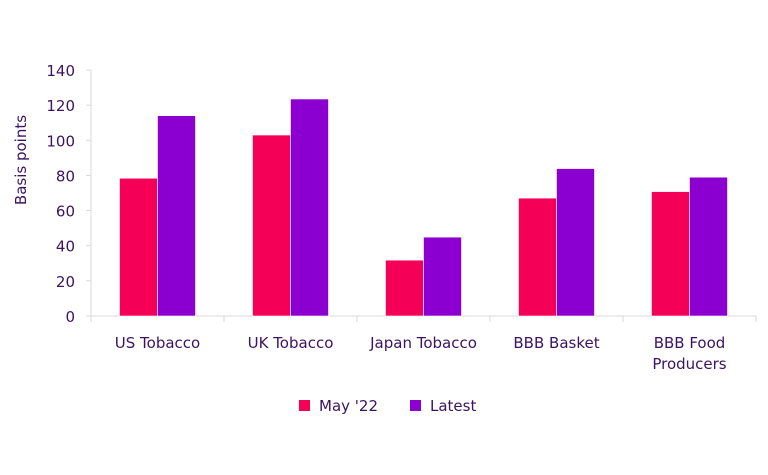 This screenshot has width=768, height=475. I want to click on x-tick-label: US Tobacco, so click(157, 343).